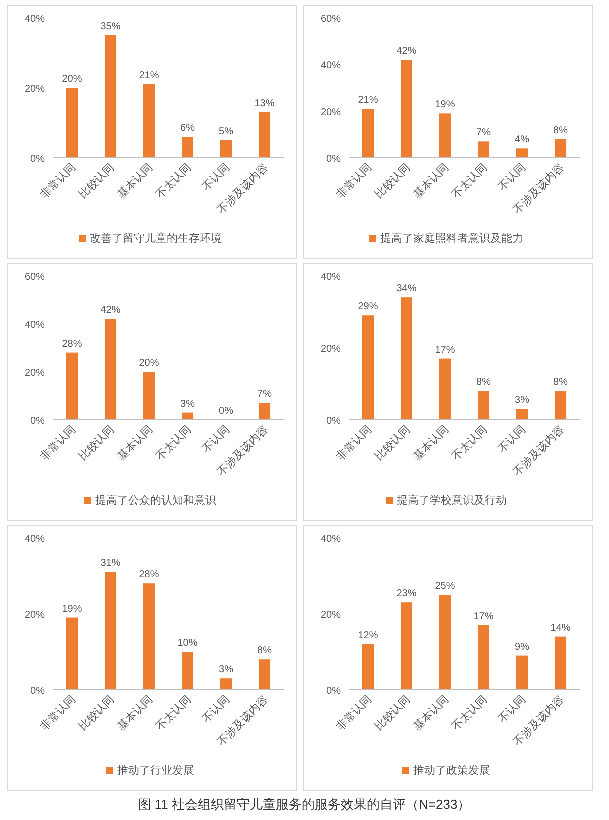  Describe the element at coordinates (156, 500) in the screenshot. I see `legend-label: 提高了公众的认知和意识` at that location.